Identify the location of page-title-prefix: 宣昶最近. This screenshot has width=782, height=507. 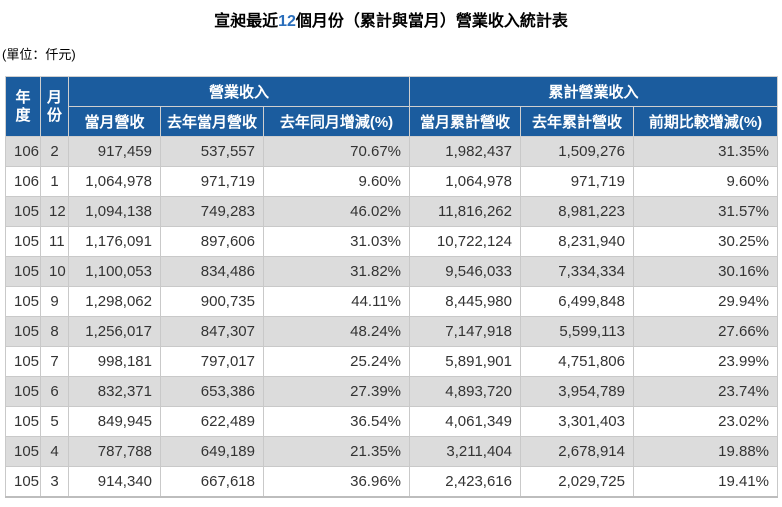
(246, 21).